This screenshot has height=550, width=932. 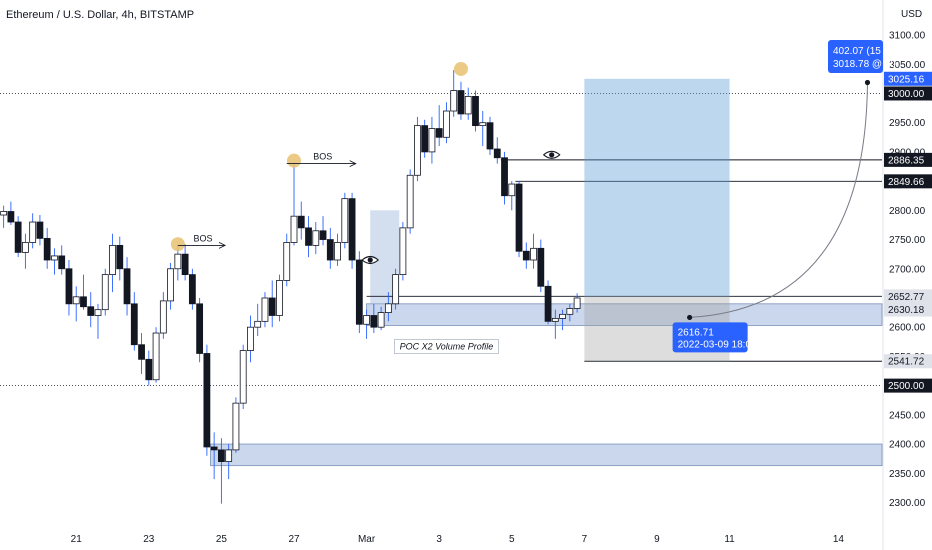 I want to click on target-box, so click(x=657, y=187).